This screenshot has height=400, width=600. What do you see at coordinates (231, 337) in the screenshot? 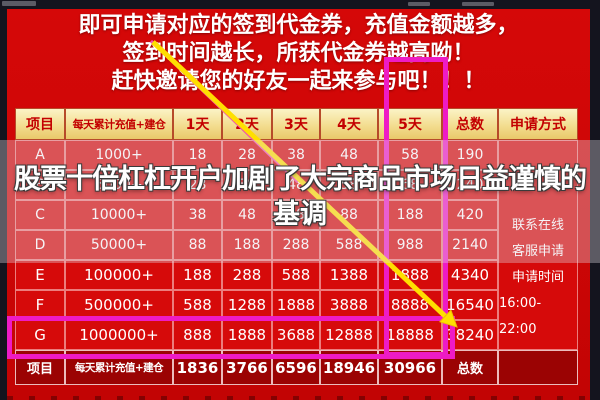
I see `row-g-highlight-box` at bounding box center [231, 337].